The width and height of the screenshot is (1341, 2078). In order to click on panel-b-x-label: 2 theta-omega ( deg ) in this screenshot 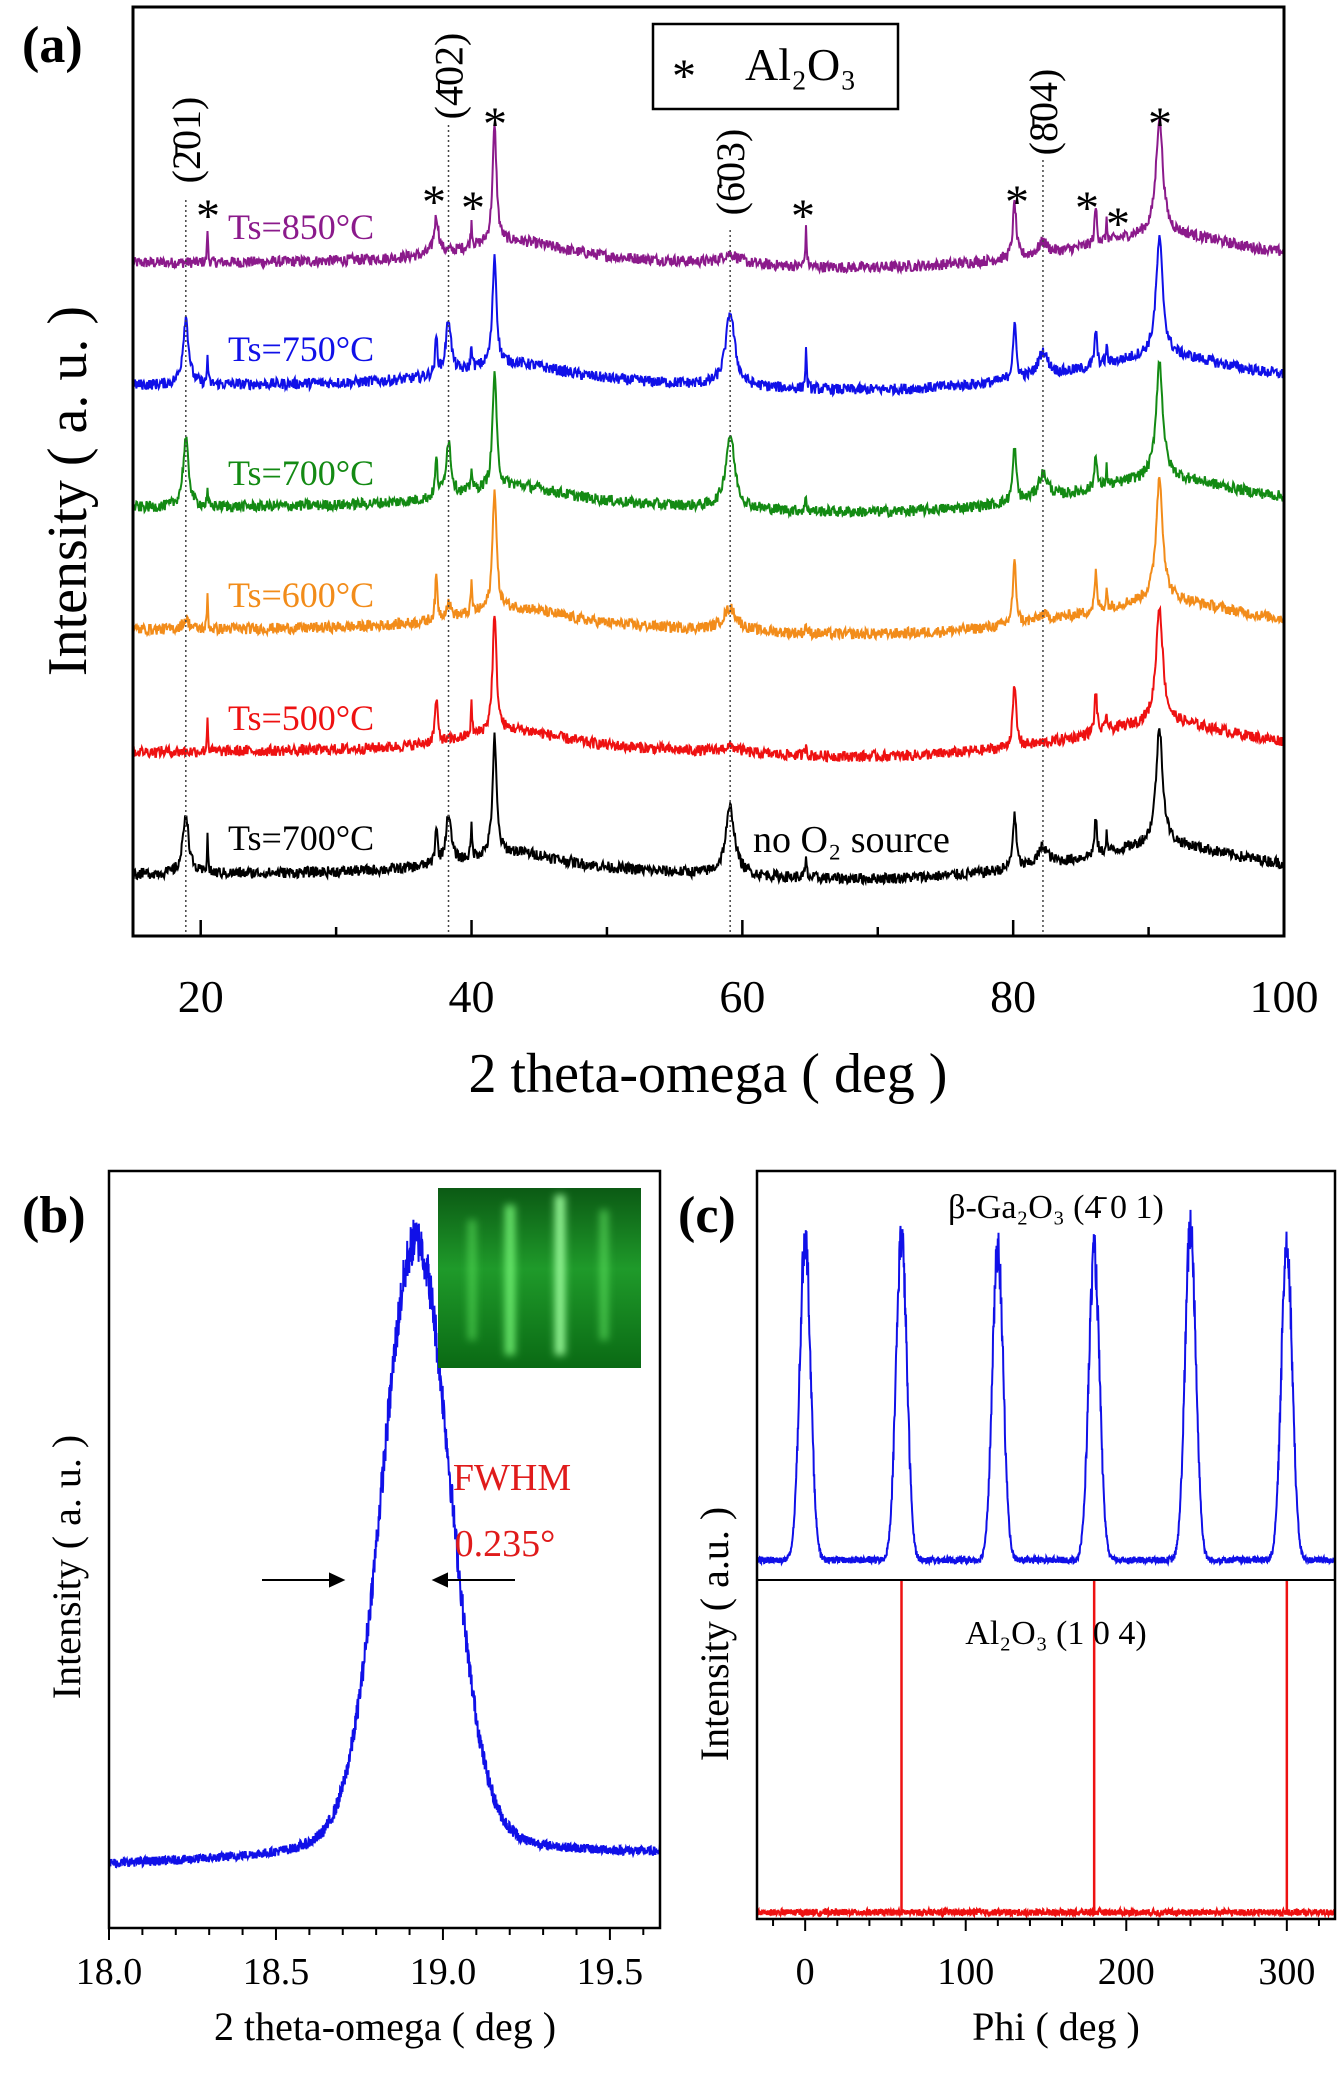, I will do `click(385, 2026)`.